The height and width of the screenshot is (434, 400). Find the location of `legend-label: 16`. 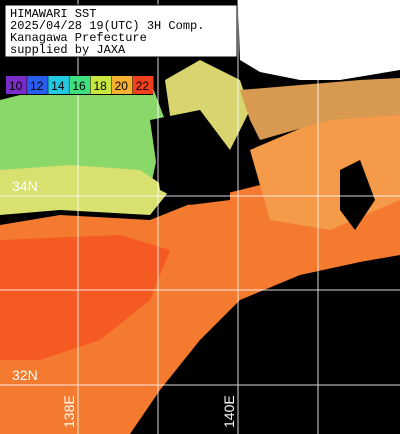

legend-label: 16 is located at coordinates (79, 86).